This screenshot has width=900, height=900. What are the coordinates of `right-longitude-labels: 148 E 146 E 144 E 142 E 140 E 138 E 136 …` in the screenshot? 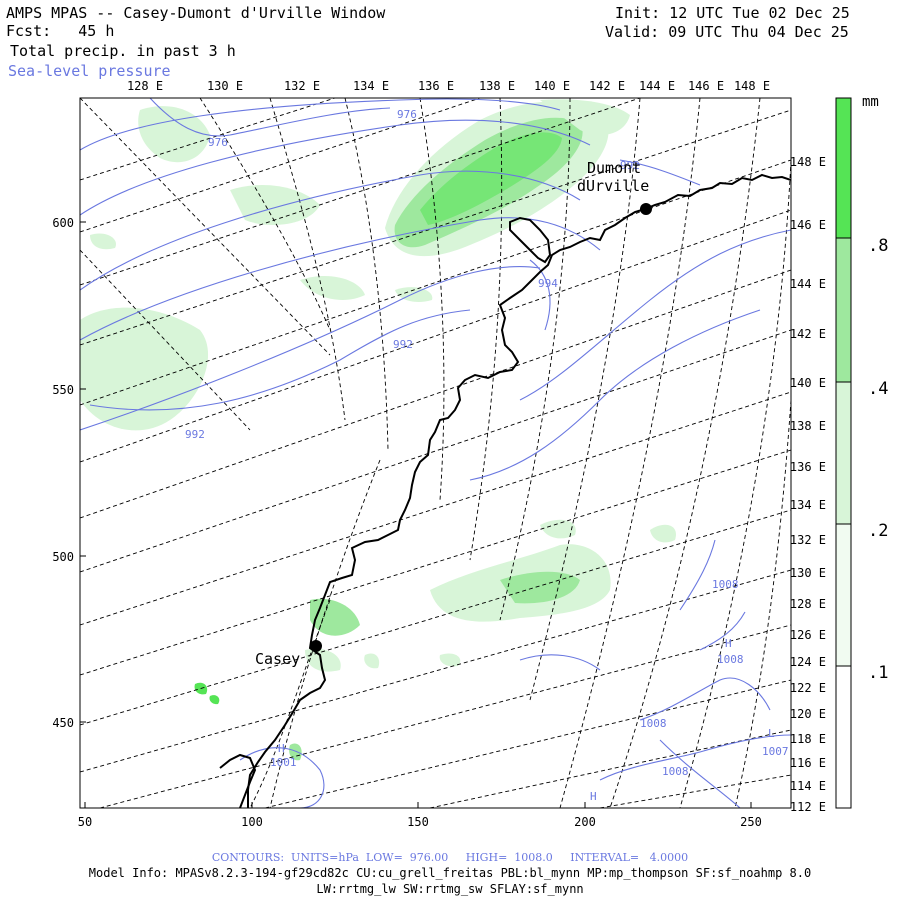 It's located at (808, 484).